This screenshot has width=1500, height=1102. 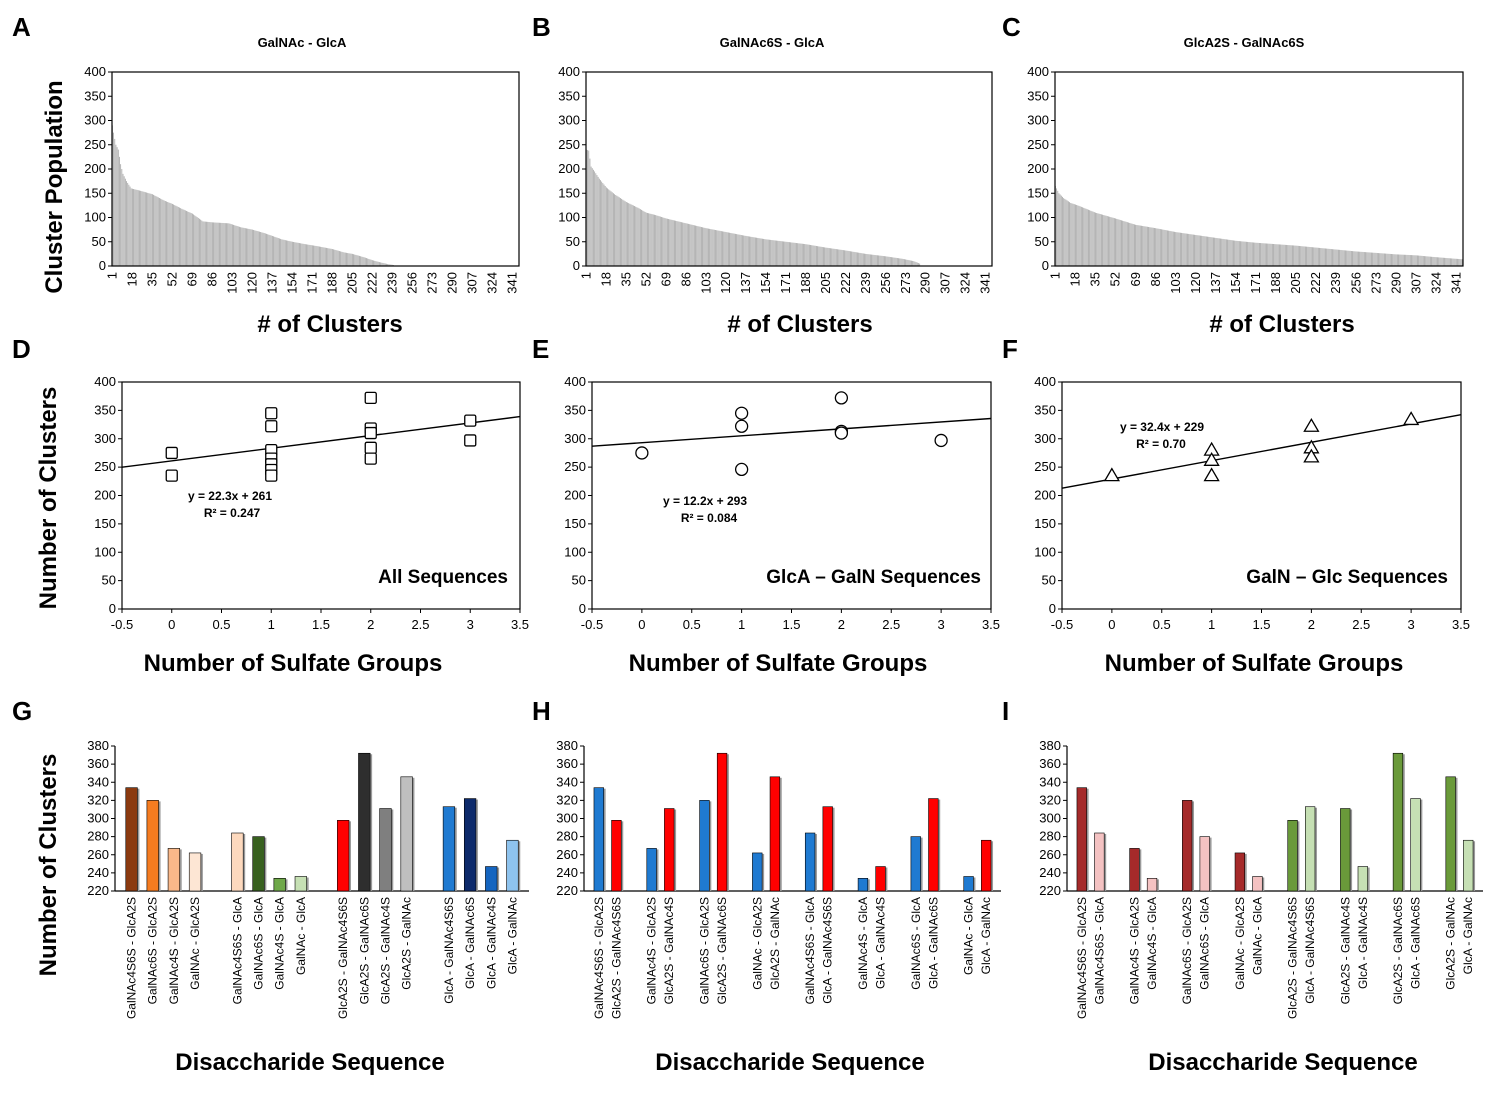 What do you see at coordinates (221, 624) in the screenshot?
I see `x-tick-label: 0.5` at bounding box center [221, 624].